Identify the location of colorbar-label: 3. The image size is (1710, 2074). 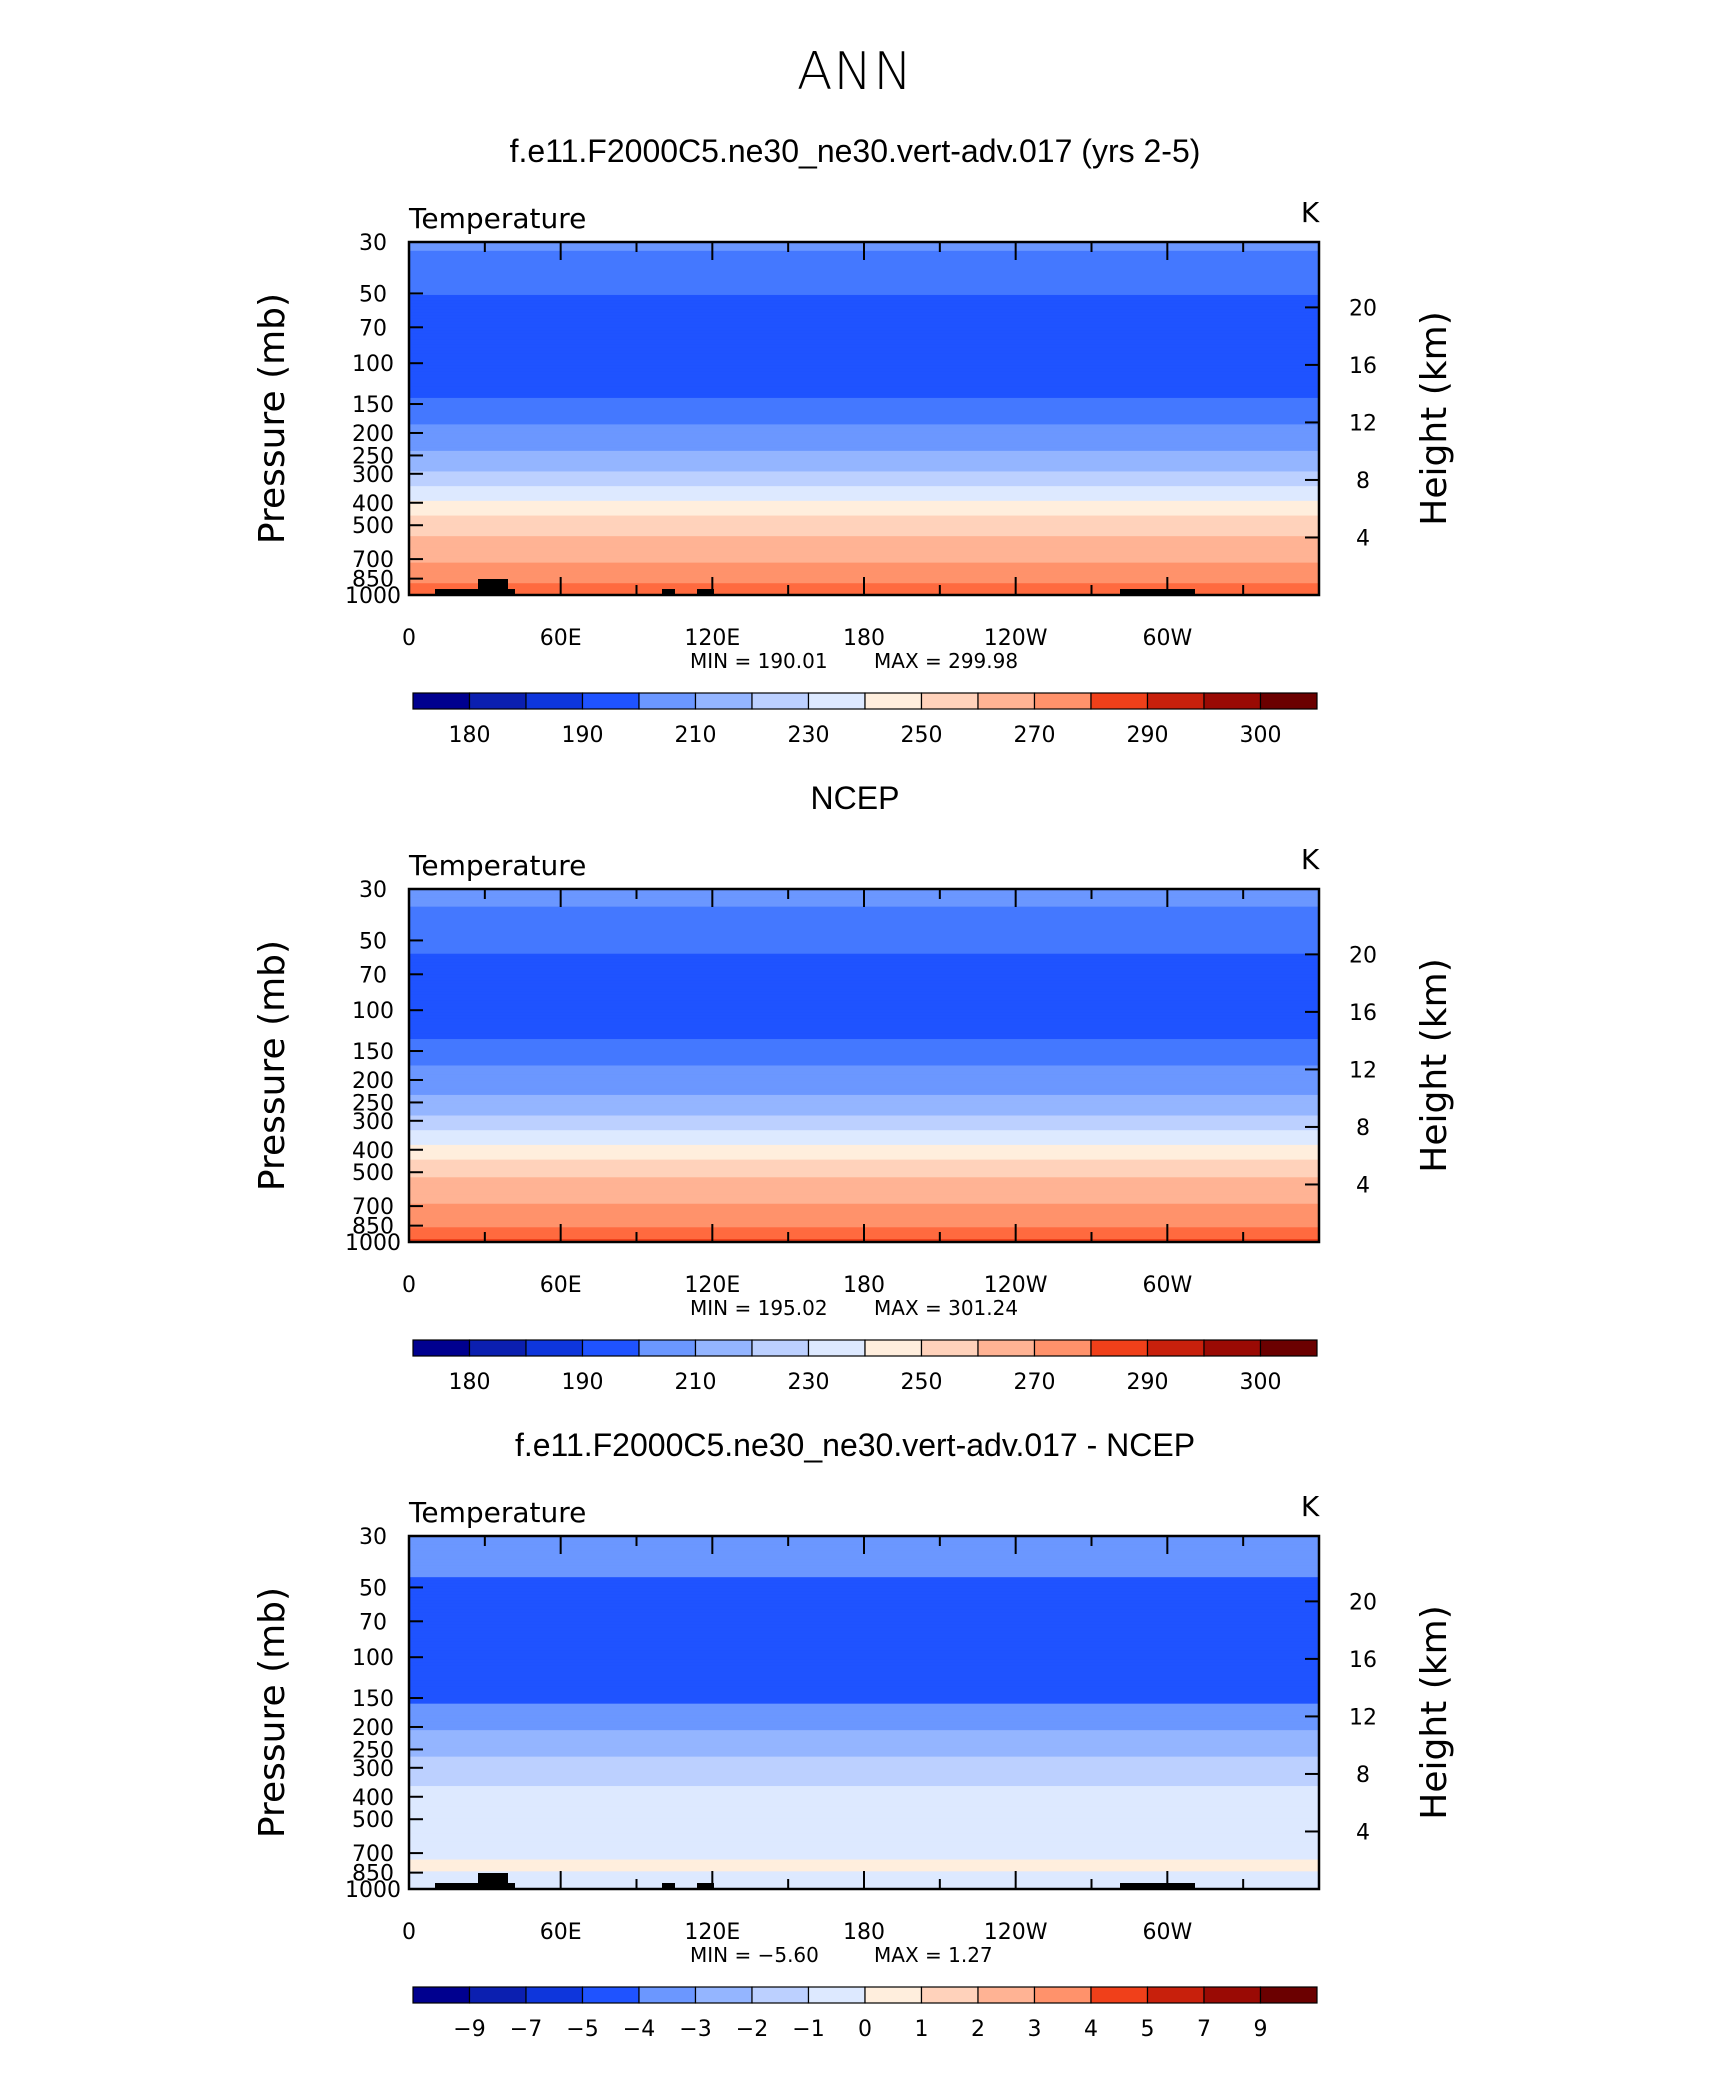
(1035, 2029).